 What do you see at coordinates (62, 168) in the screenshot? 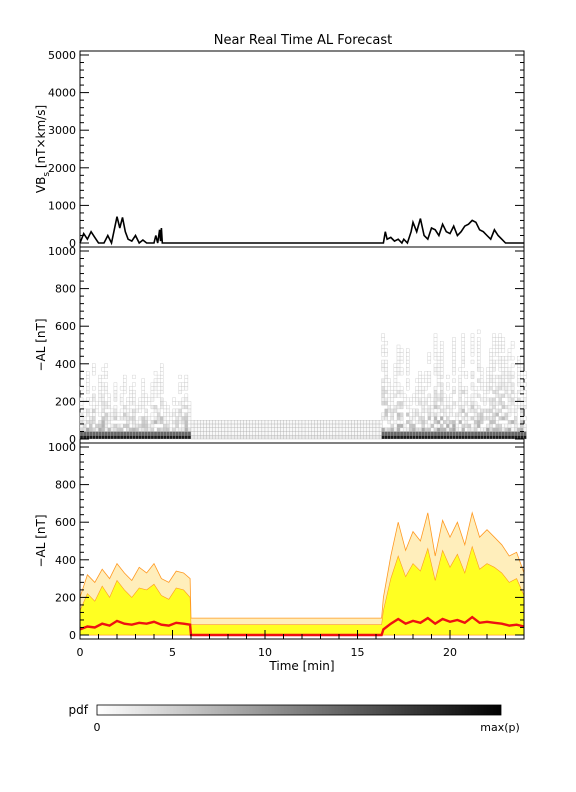
I see `vbs-y-tick-label: 2000` at bounding box center [62, 168].